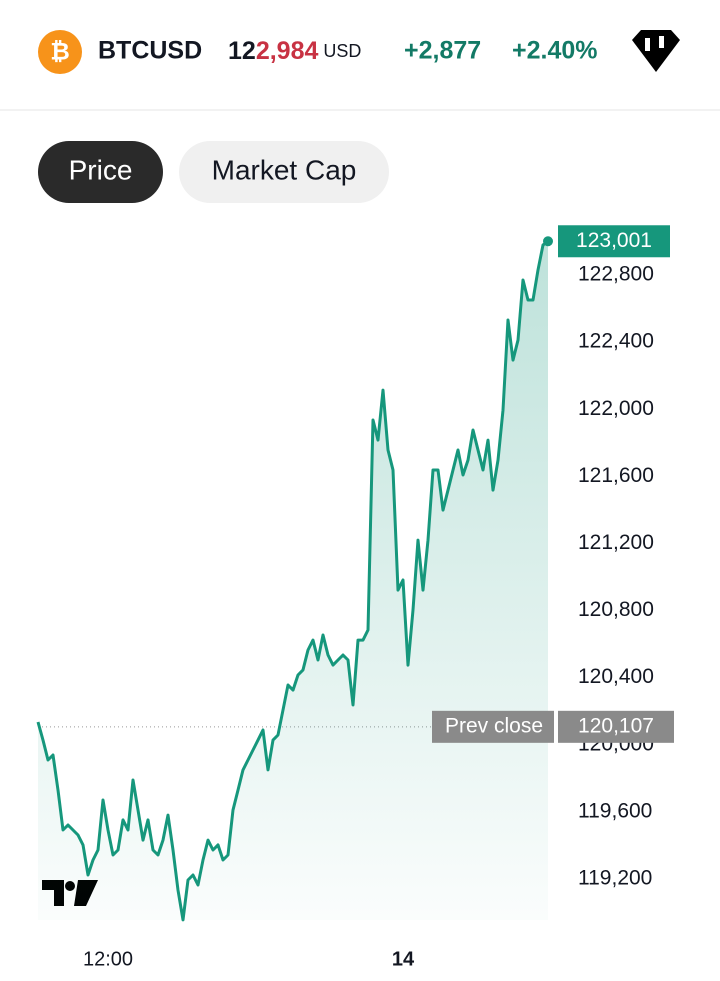 The width and height of the screenshot is (720, 981). I want to click on alert-icon, so click(656, 51).